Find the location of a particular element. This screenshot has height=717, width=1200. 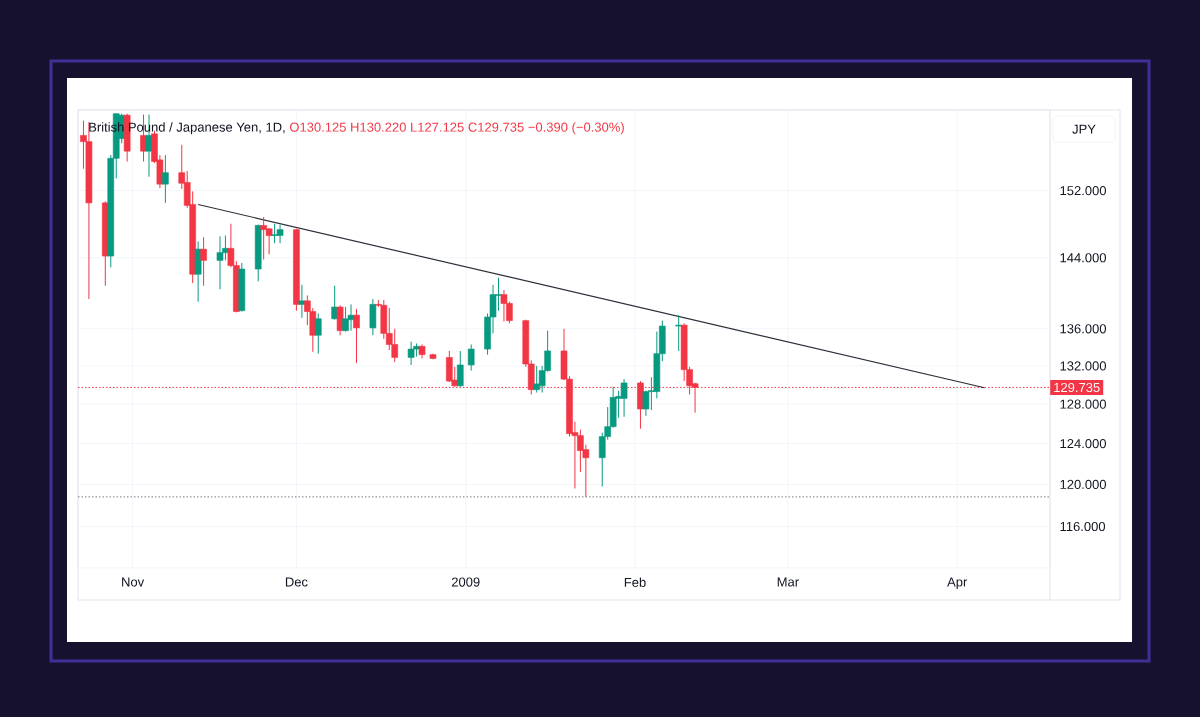

y-tick-label: 124.000 is located at coordinates (1083, 443).